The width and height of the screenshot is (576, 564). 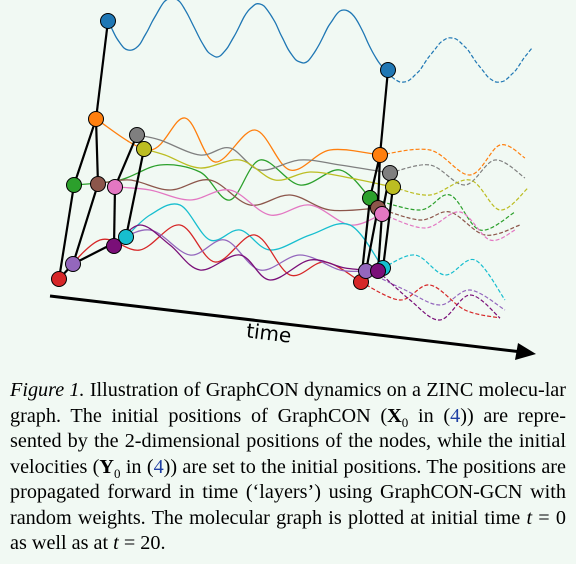 I want to click on trajectory-cyan, so click(x=254, y=236).